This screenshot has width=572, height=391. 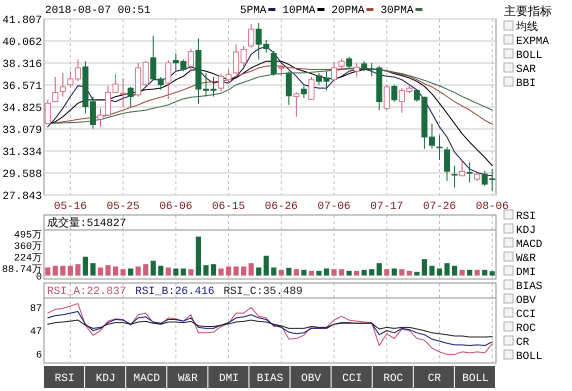 What do you see at coordinates (352, 379) in the screenshot?
I see `text: CCI` at bounding box center [352, 379].